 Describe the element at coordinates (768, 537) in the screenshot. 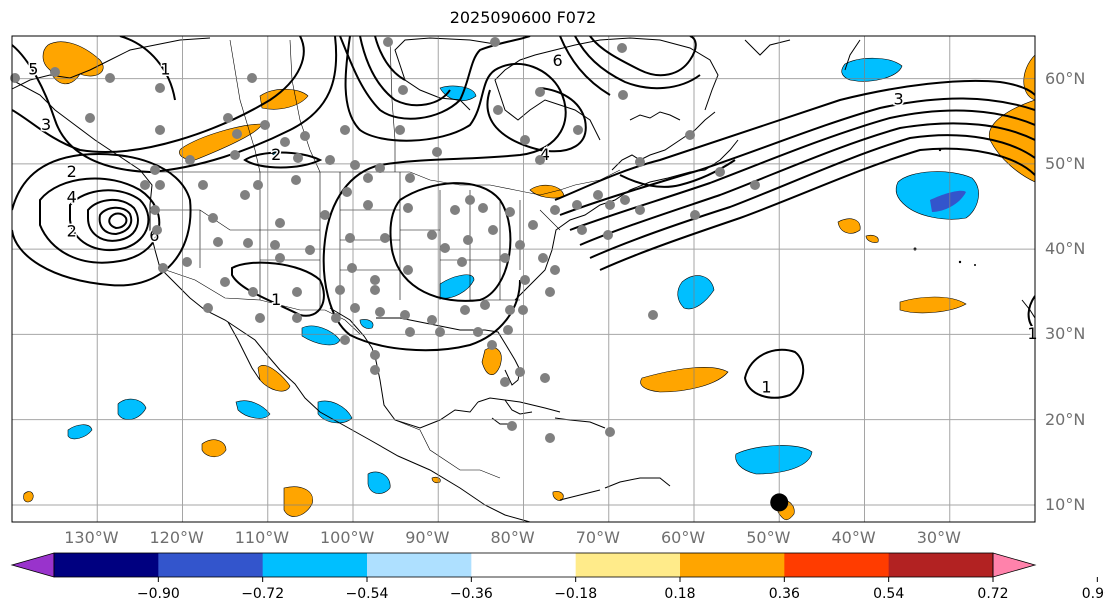

I see `lon-tick-label: 50°W` at that location.